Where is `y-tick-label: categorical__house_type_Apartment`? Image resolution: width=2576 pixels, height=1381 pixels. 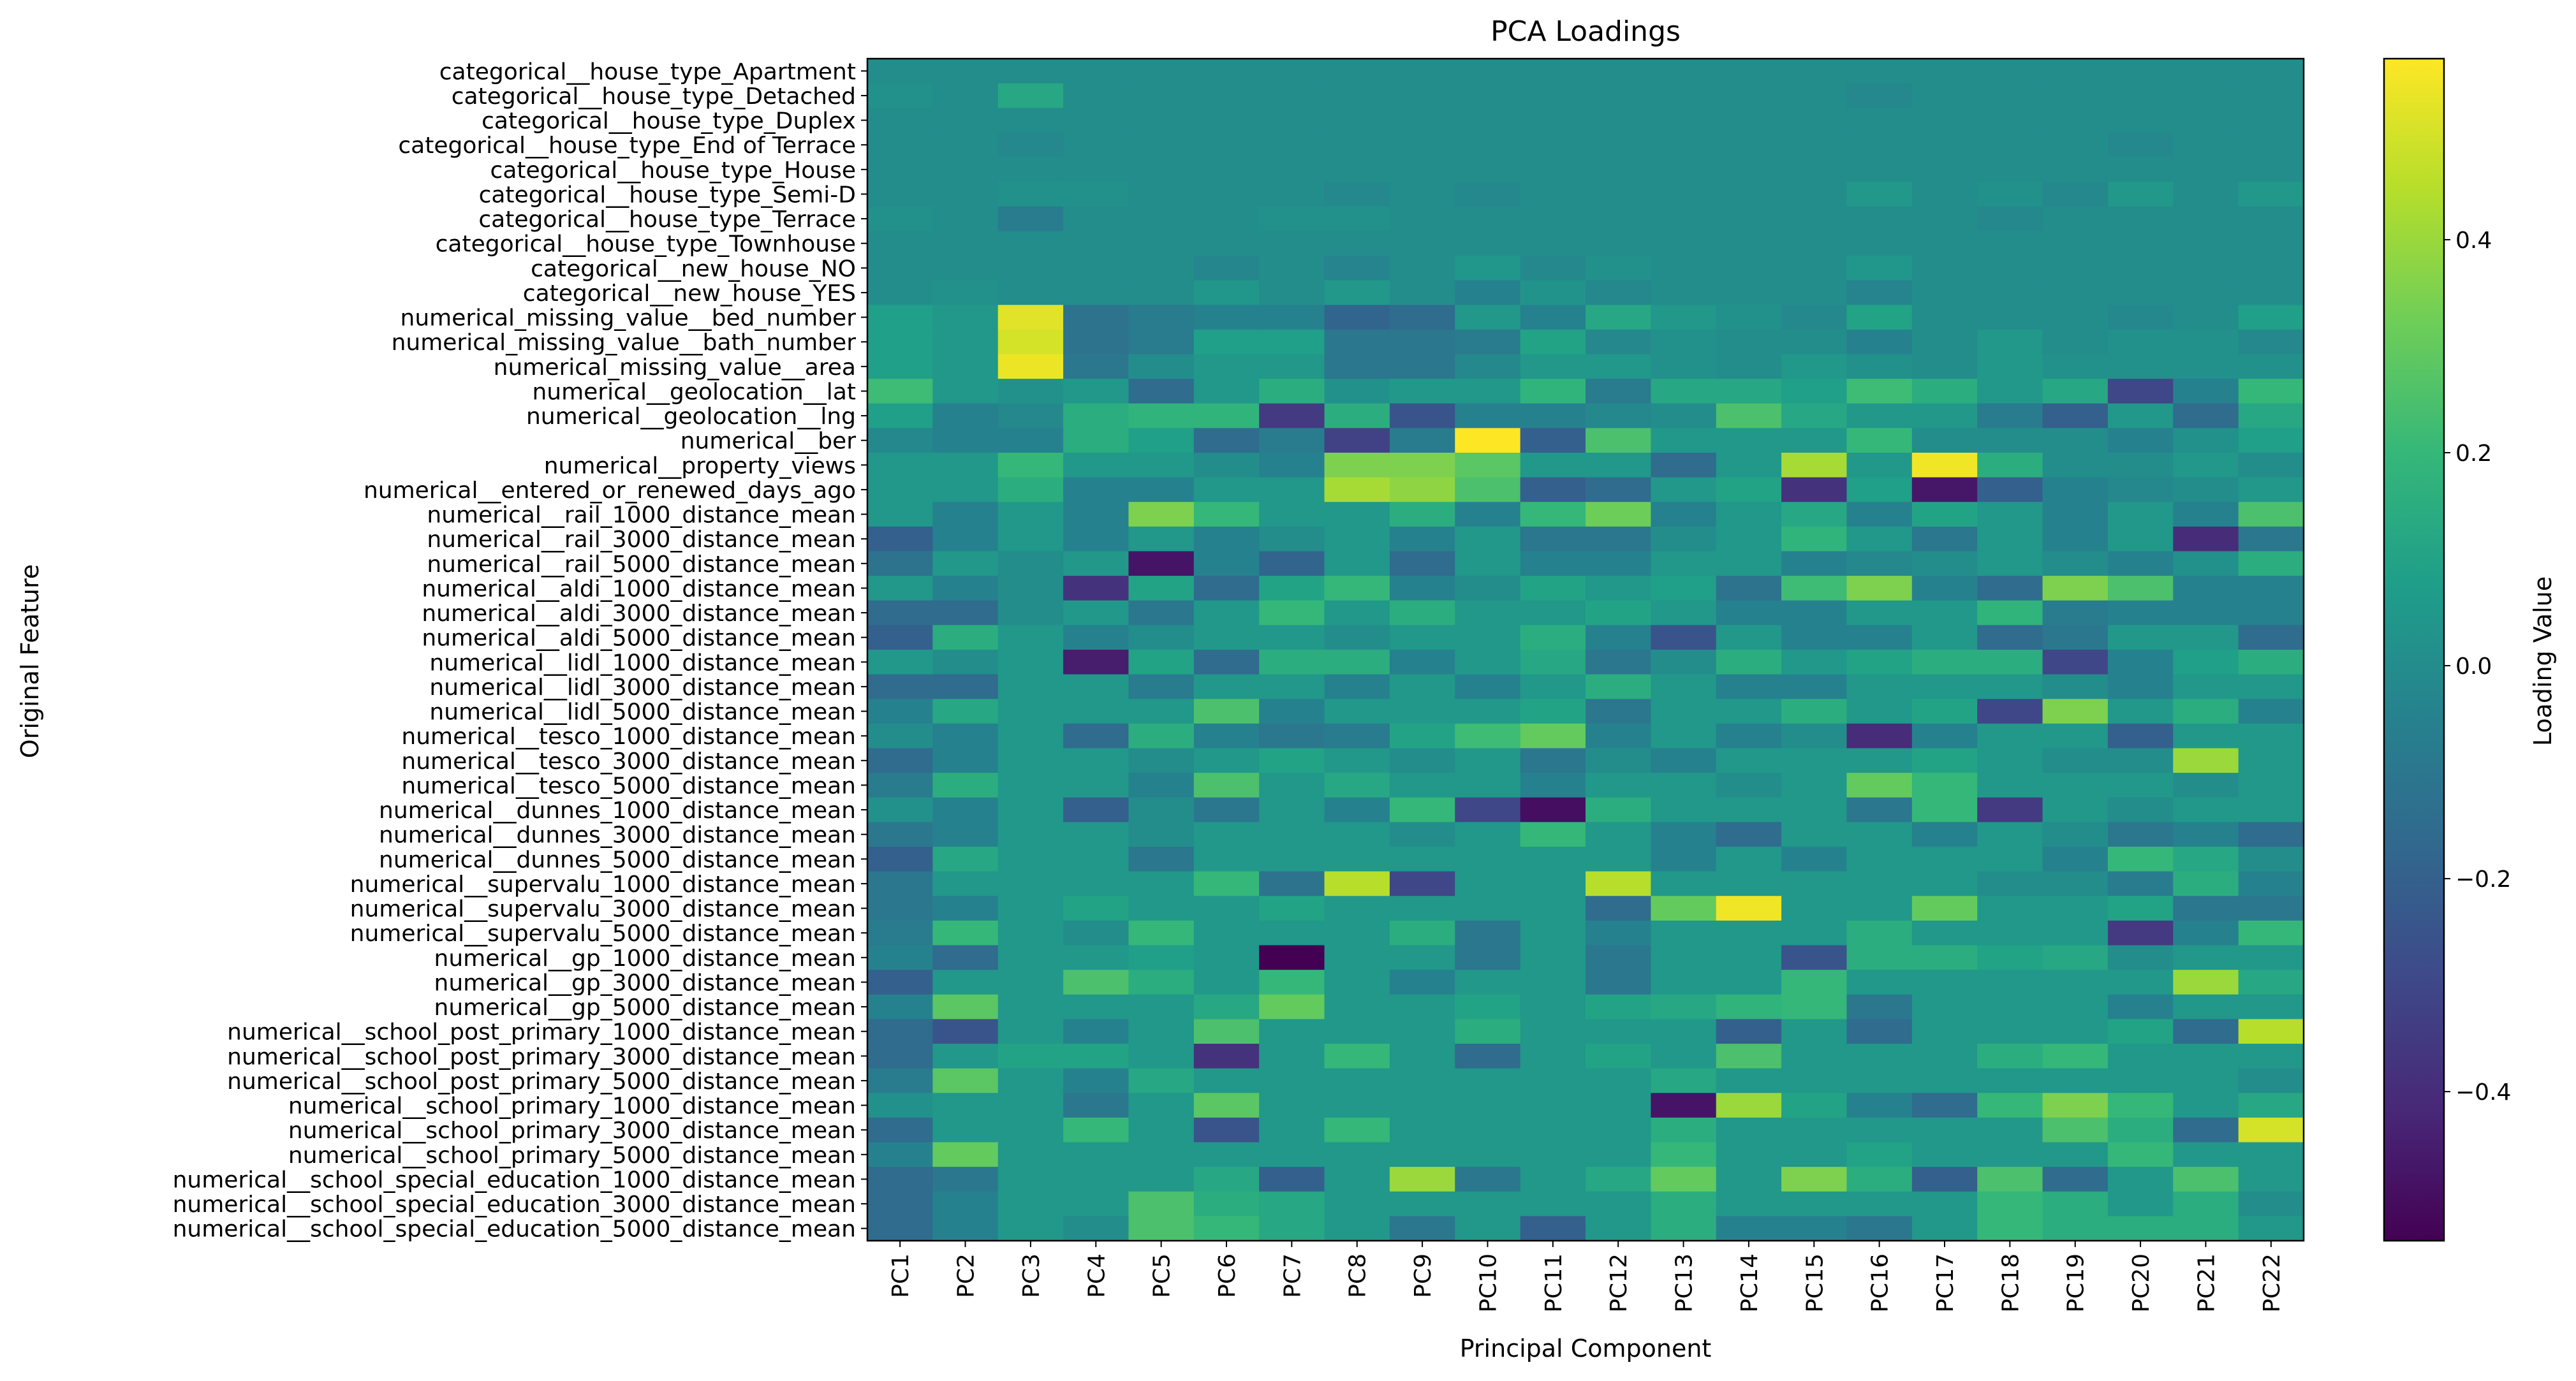 y-tick-label: categorical__house_type_Apartment is located at coordinates (647, 72).